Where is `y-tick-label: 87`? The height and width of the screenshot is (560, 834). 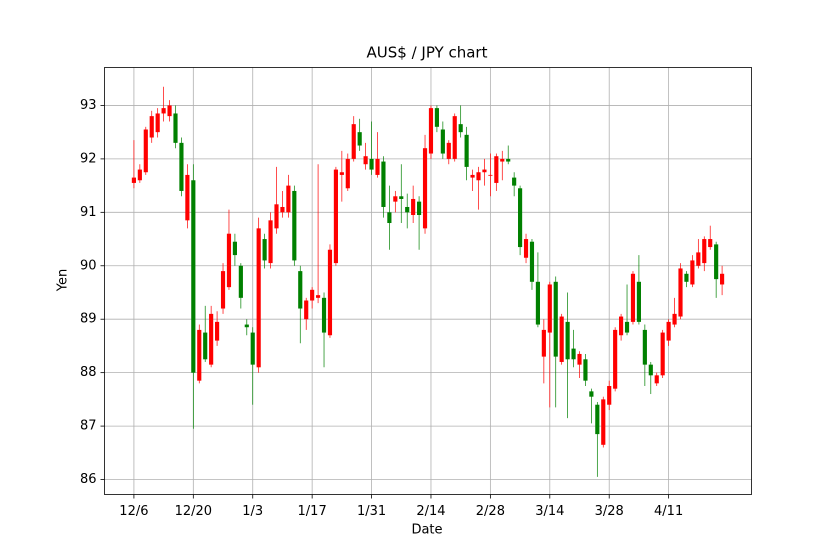
y-tick-label: 87 is located at coordinates (88, 426).